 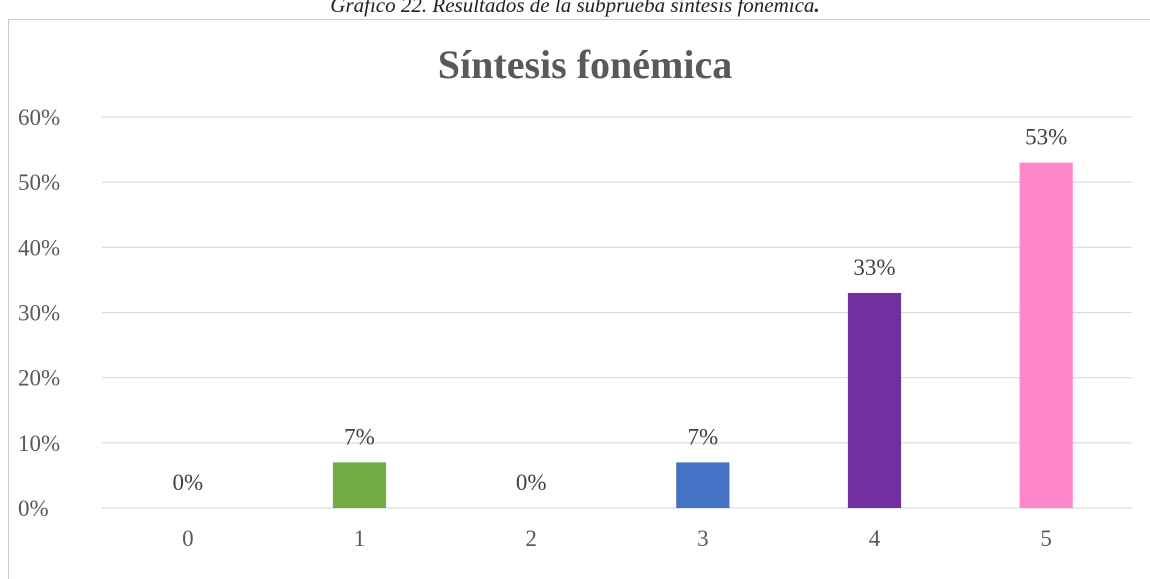 What do you see at coordinates (360, 538) in the screenshot?
I see `x-tick-label-1: 1` at bounding box center [360, 538].